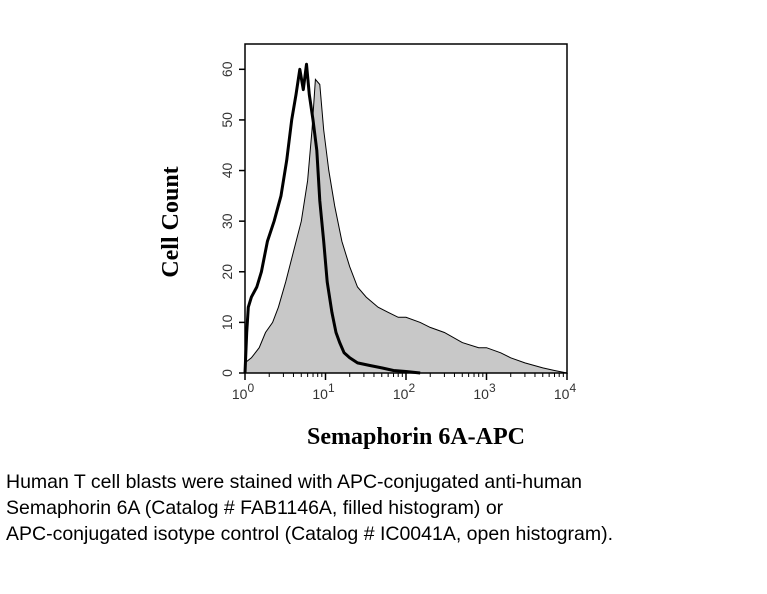  Describe the element at coordinates (243, 391) in the screenshot. I see `x-tick-label: 10⁰` at that location.